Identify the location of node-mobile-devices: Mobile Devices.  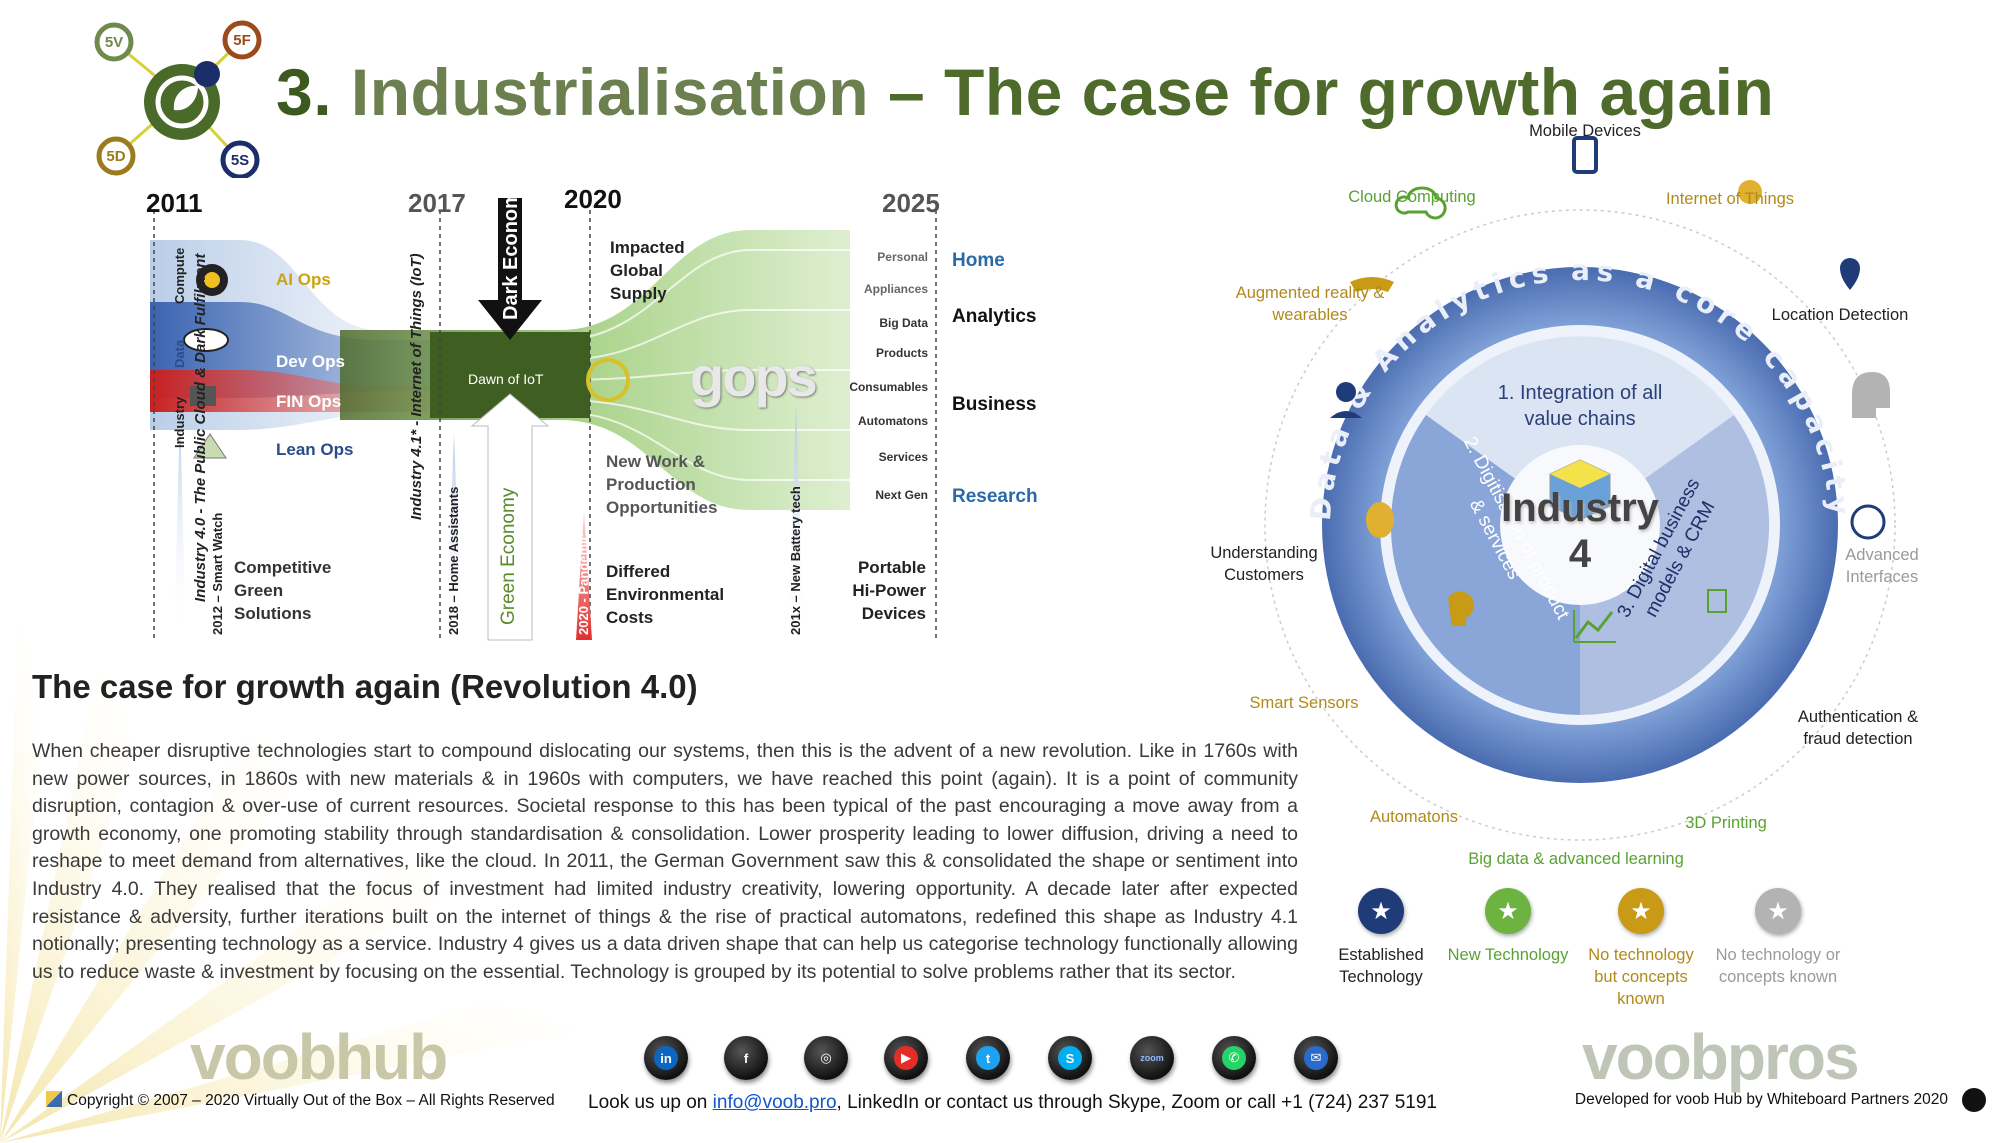
(1585, 131).